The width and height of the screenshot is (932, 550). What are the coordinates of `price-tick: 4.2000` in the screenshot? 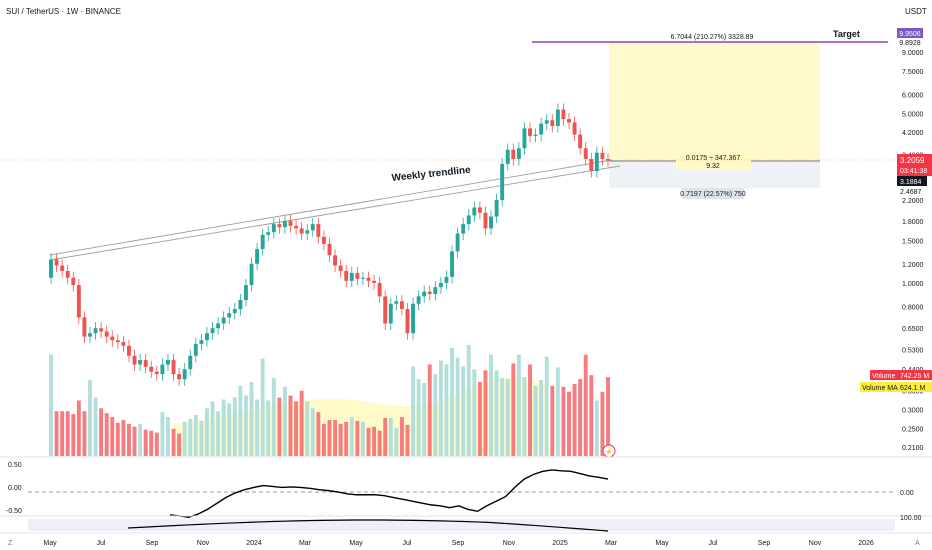 It's located at (913, 133).